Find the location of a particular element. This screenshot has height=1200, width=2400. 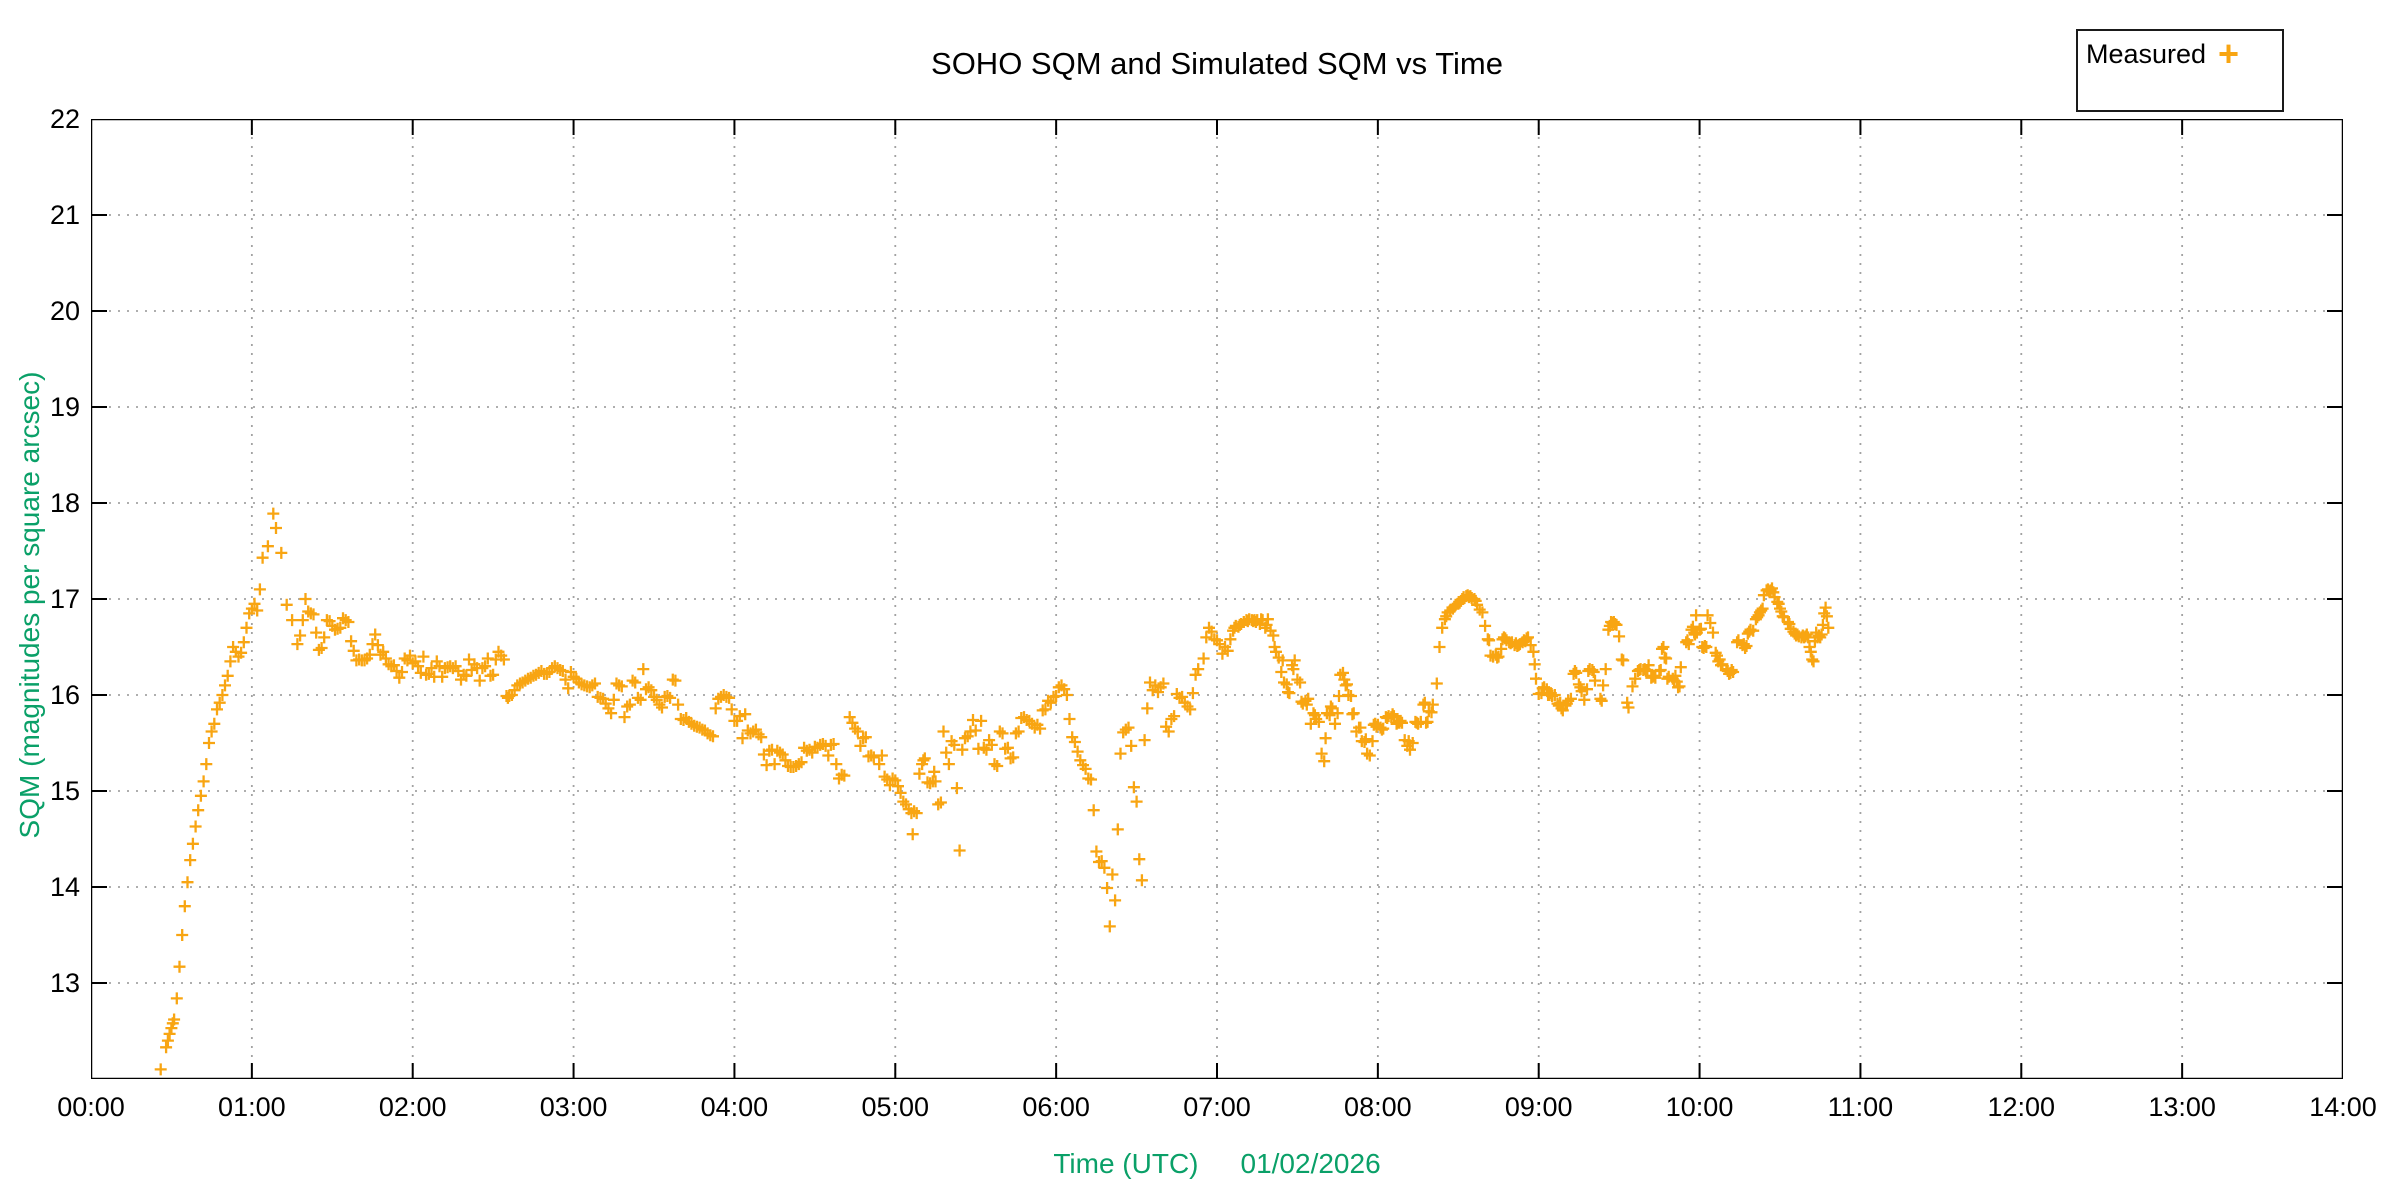

chart-title: SOHO SQM and Simulated SQM vs Time is located at coordinates (1217, 63).